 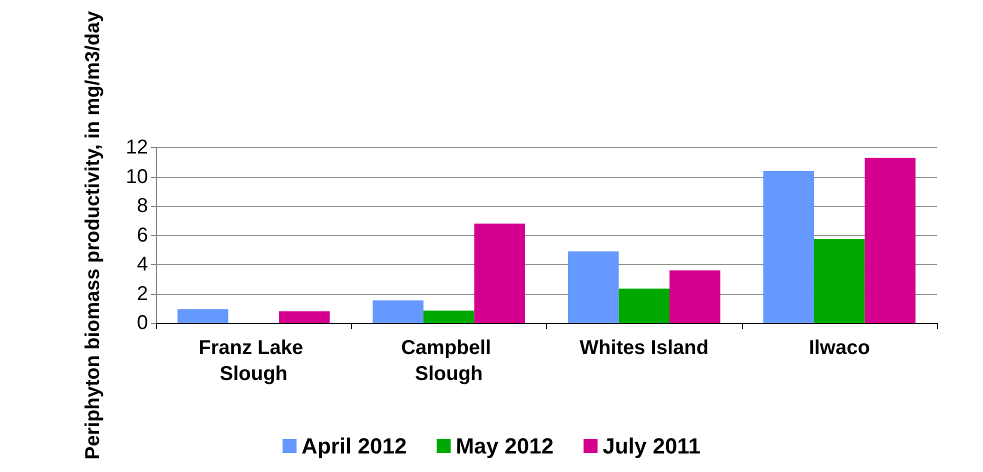 What do you see at coordinates (93, 235) in the screenshot?
I see `y-axis-title: Periphyton biomass productivity, in mg/m3/day` at bounding box center [93, 235].